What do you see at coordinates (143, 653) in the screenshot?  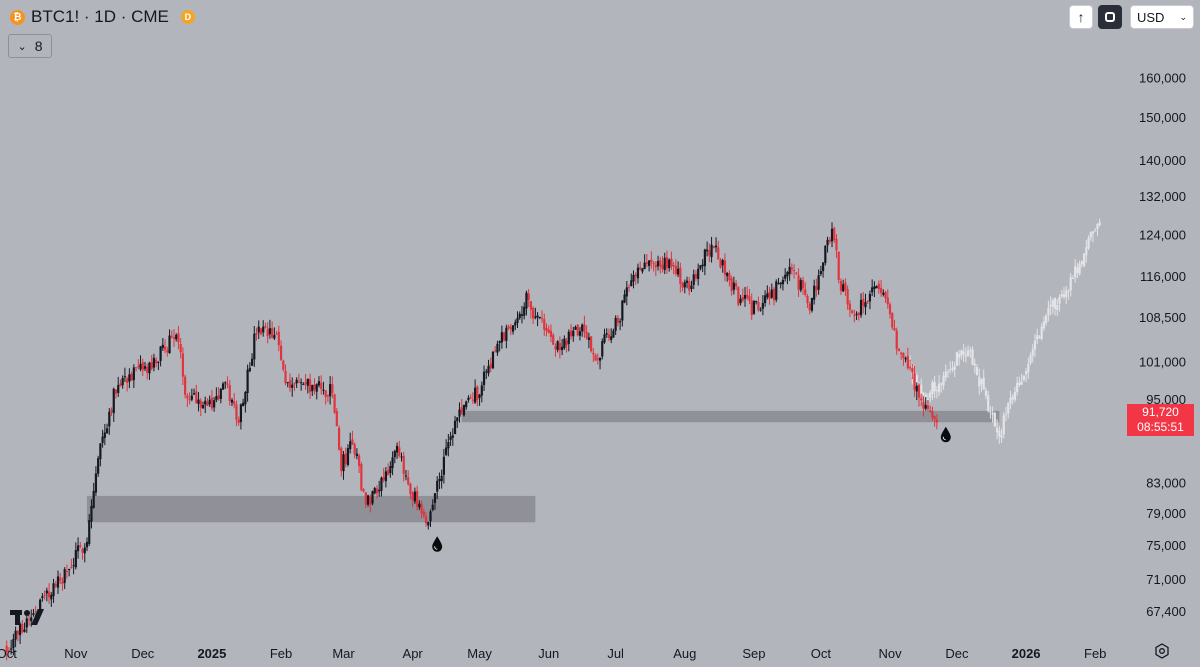 I see `x-tick-label: Dec` at bounding box center [143, 653].